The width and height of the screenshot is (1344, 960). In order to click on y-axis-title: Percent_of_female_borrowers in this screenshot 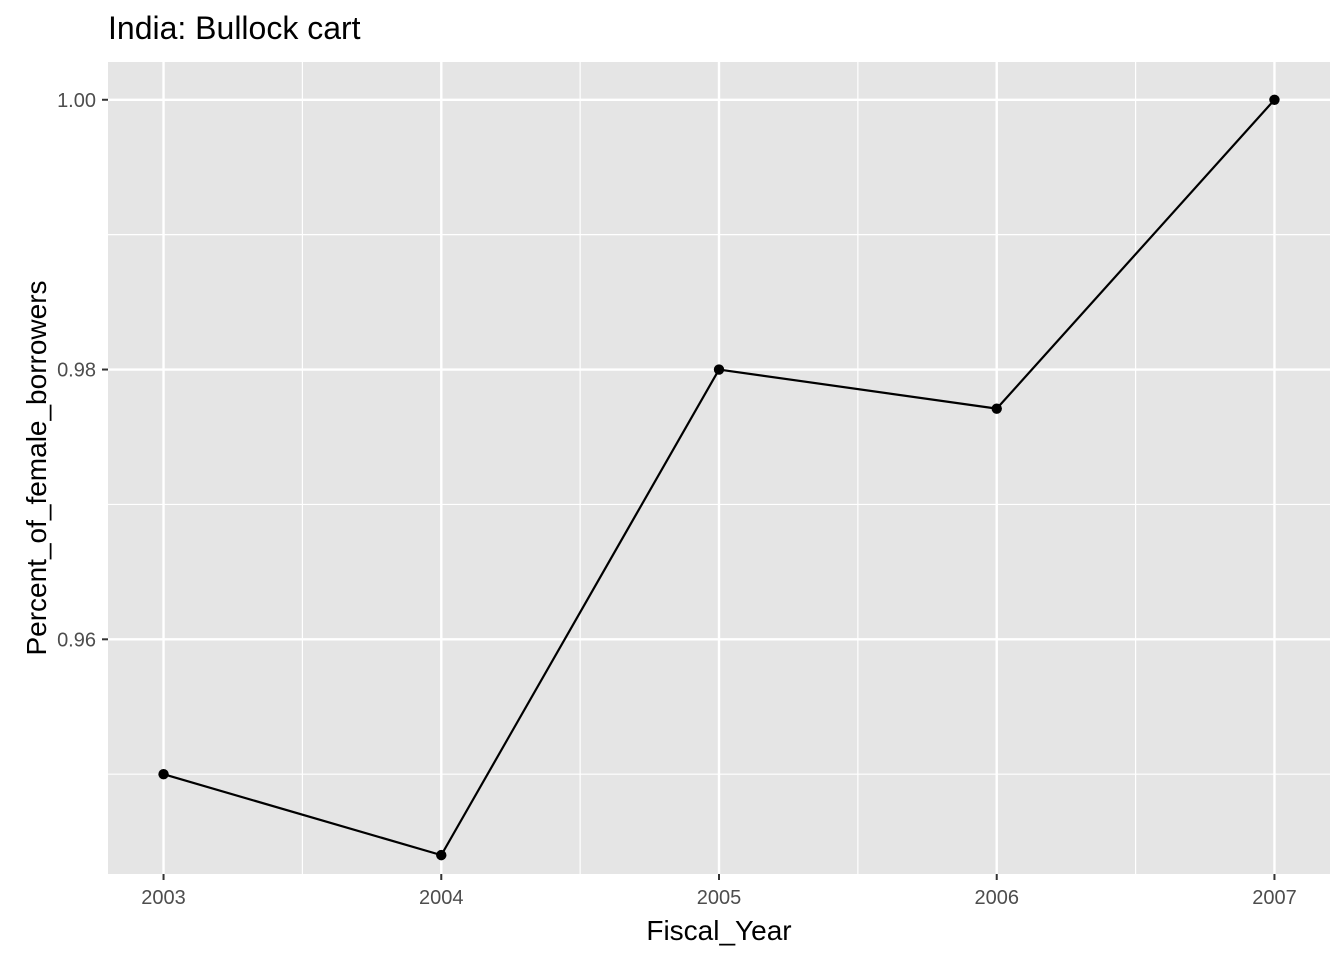, I will do `click(36, 467)`.